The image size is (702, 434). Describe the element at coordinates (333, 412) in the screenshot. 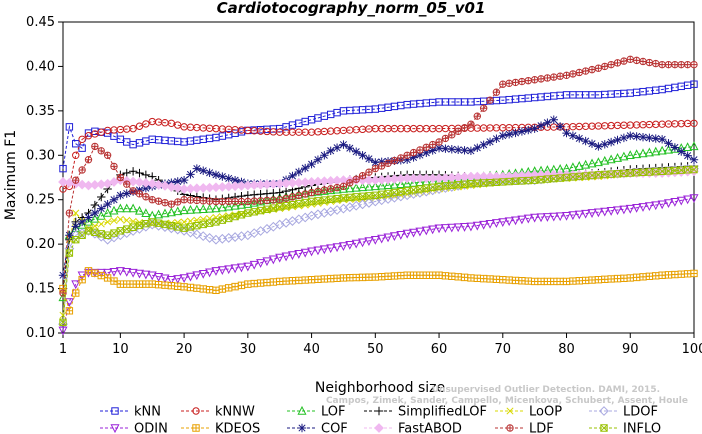

I see `legend-label-lof: LOF` at that location.